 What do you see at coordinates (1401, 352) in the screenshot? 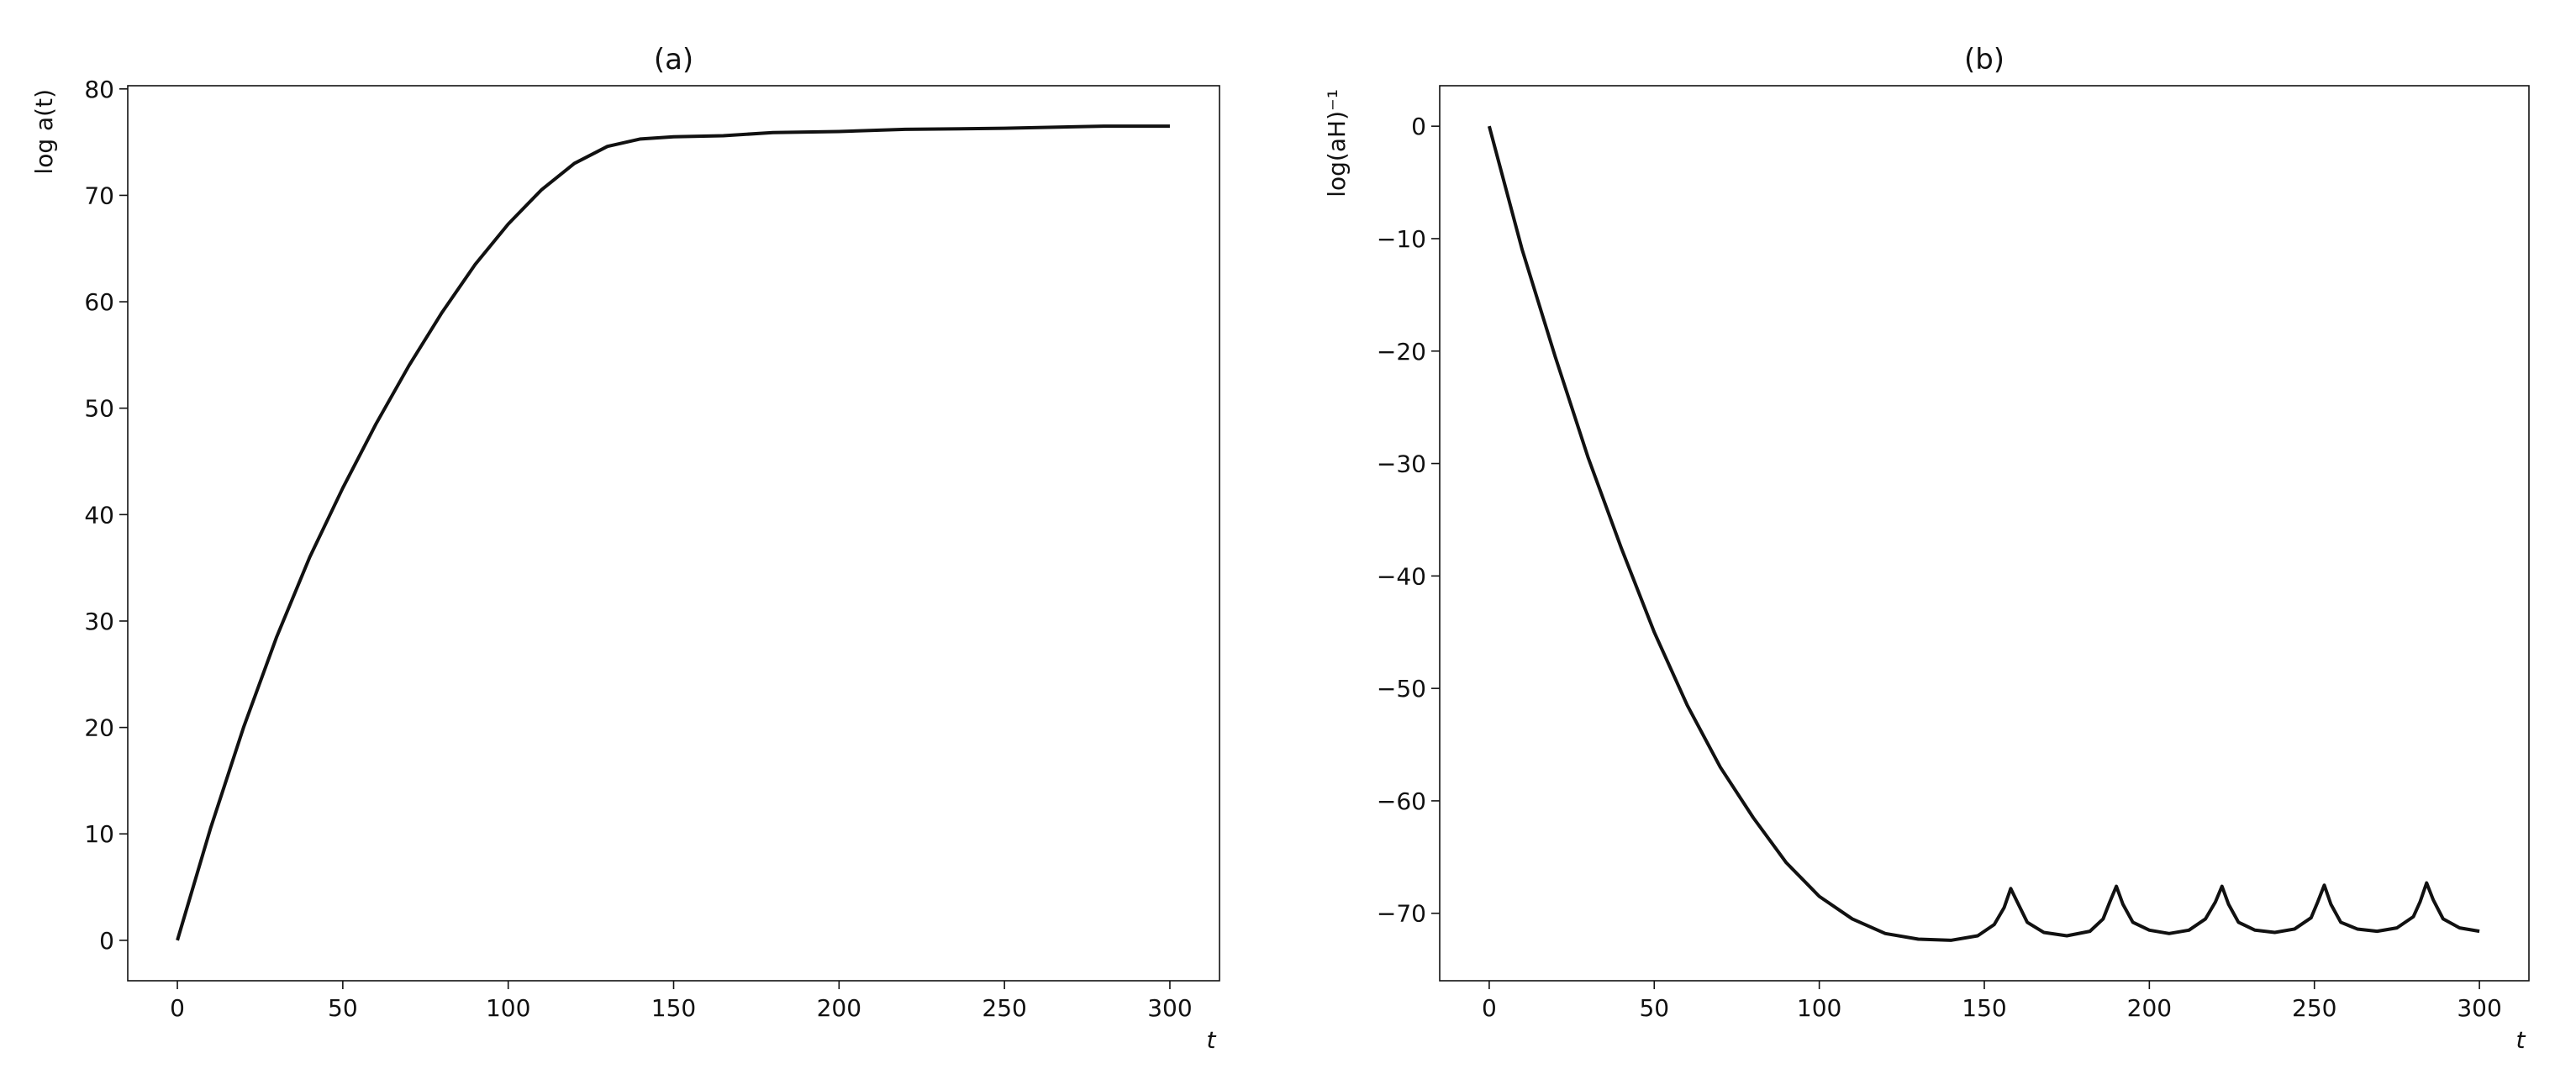
I see `y-tick-label: −20` at bounding box center [1401, 352].